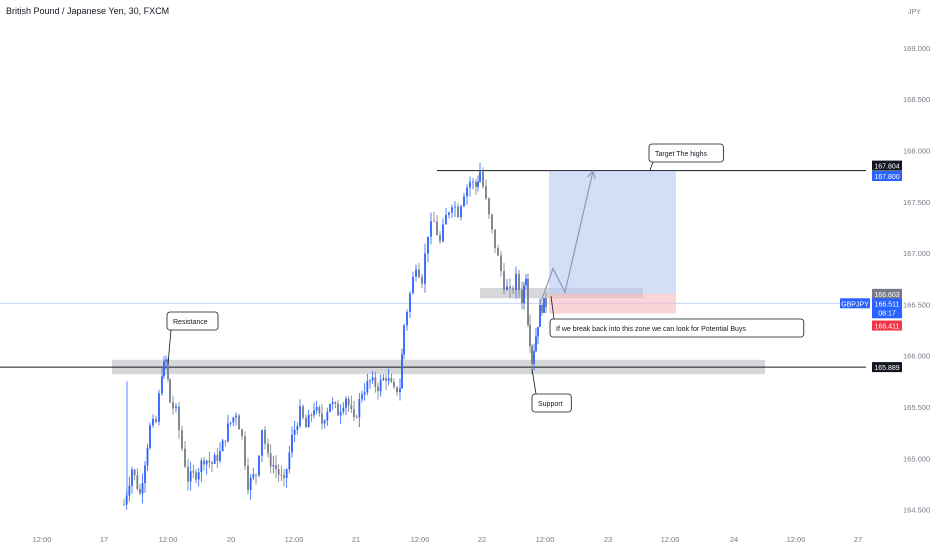  Describe the element at coordinates (88, 11) in the screenshot. I see `chart-title: British Pound / Japanese Yen, 30, FXCM` at that location.